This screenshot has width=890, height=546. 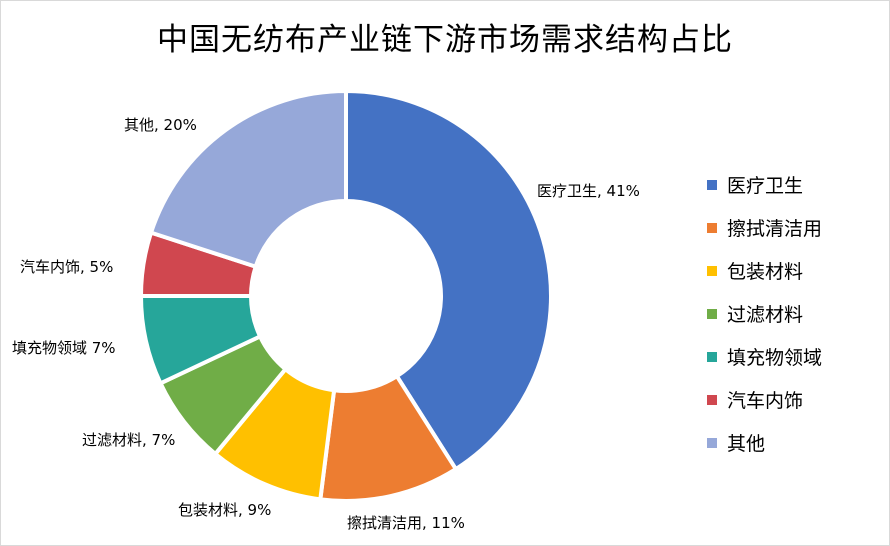 What do you see at coordinates (445, 40) in the screenshot?
I see `chart-title: 中国无纺布产业链下游市场需求结构占比` at bounding box center [445, 40].